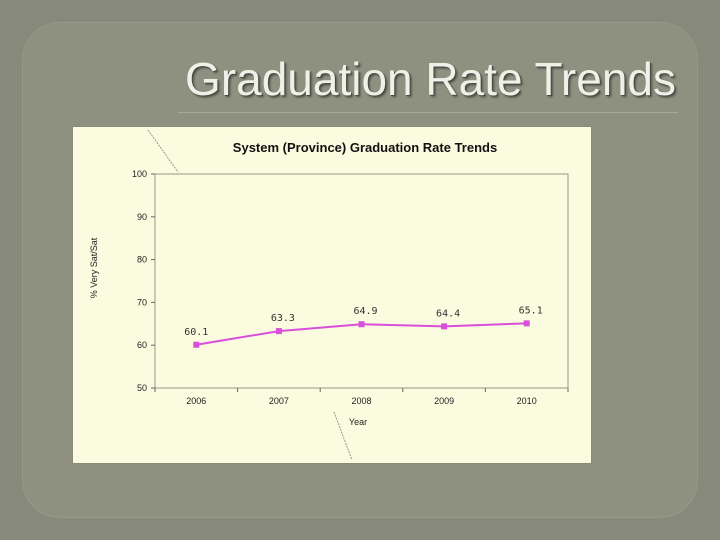 The width and height of the screenshot is (720, 540). I want to click on decorative-slash-line-bottom, so click(343, 436).